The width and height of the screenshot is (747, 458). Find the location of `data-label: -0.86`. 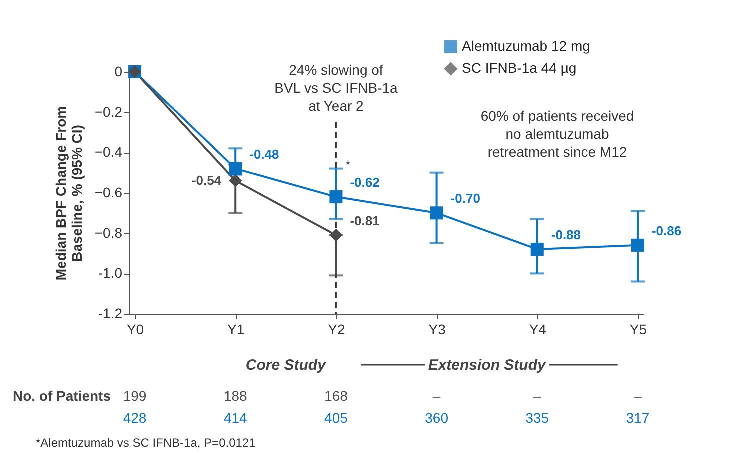

data-label: -0.86 is located at coordinates (667, 230).